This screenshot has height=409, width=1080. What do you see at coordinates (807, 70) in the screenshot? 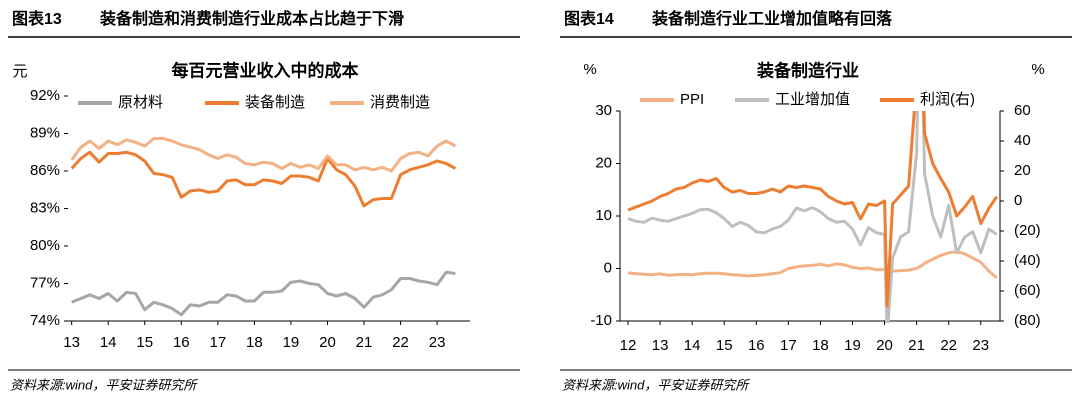
I see `chart-title: 装备制造行业` at bounding box center [807, 70].